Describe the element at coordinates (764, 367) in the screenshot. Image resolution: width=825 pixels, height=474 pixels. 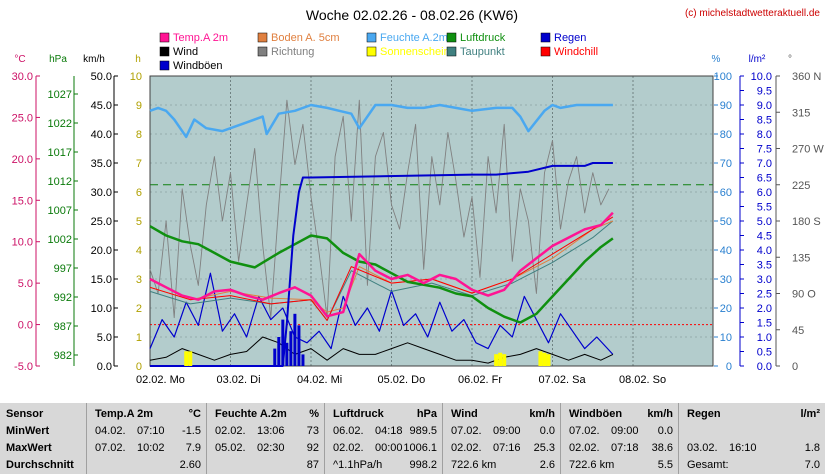
I see `rain-tick-label: 0.0` at that location.